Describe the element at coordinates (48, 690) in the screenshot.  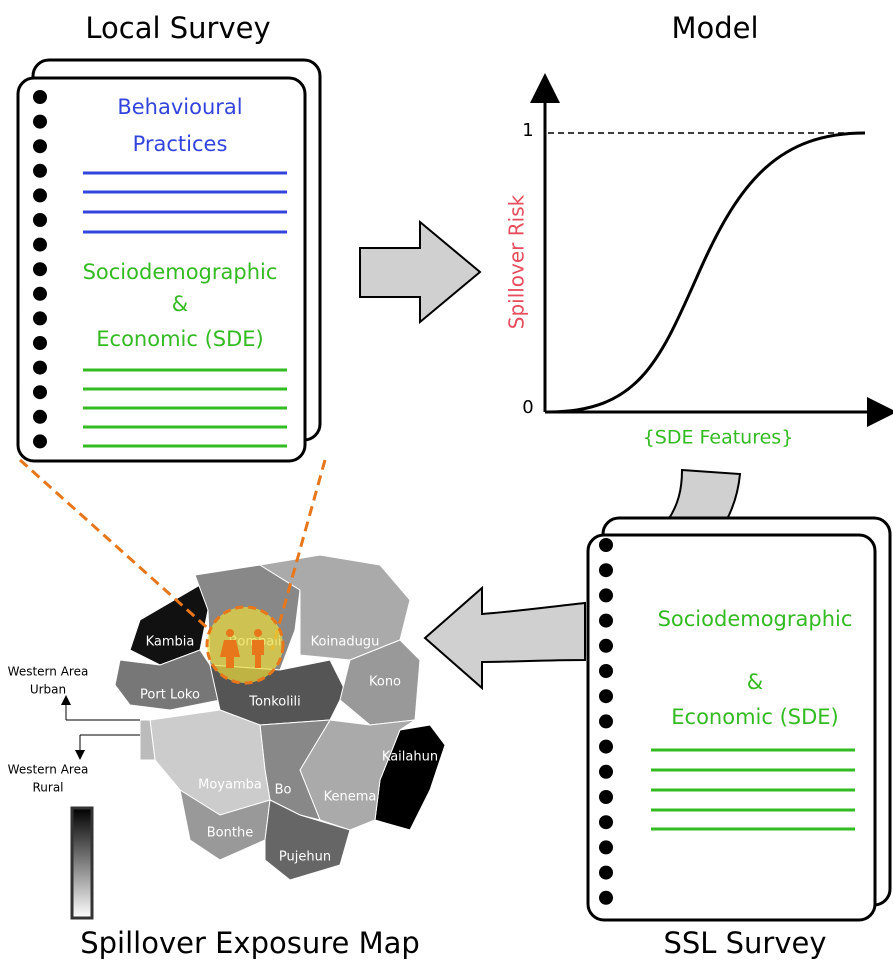
I see `western-urban: Urban` at that location.